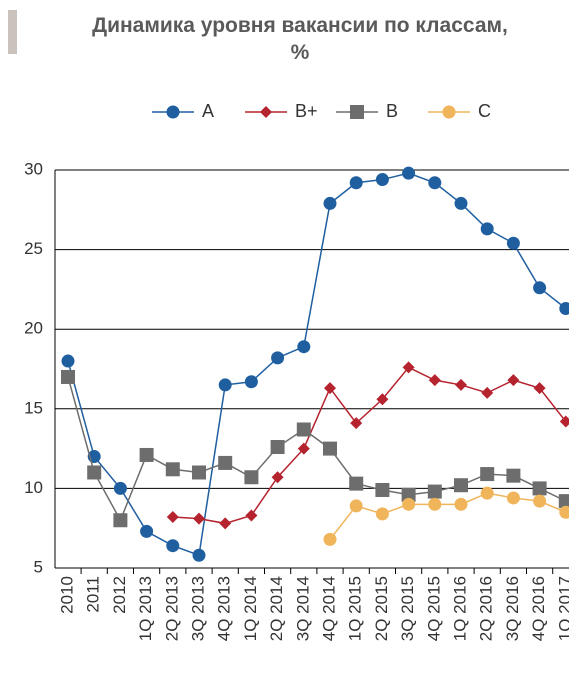 The image size is (569, 679). What do you see at coordinates (306, 111) in the screenshot?
I see `legend-label: B+` at bounding box center [306, 111].